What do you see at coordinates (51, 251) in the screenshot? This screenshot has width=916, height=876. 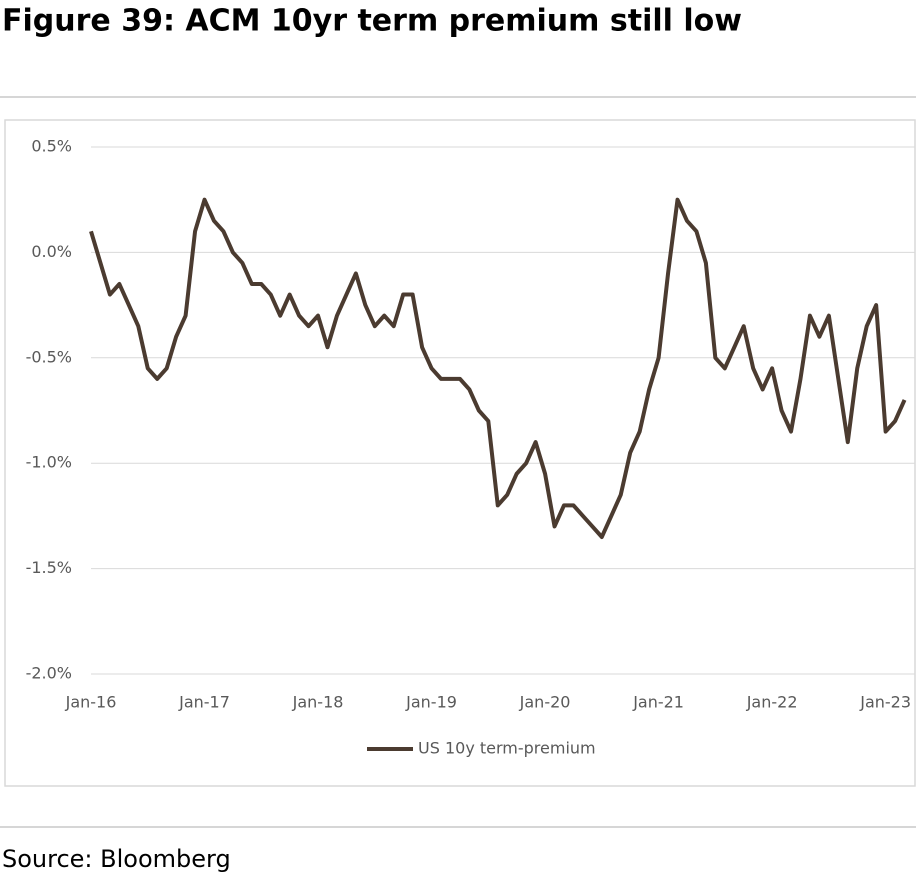 I see `y-tick-label: 0.0%` at bounding box center [51, 251].